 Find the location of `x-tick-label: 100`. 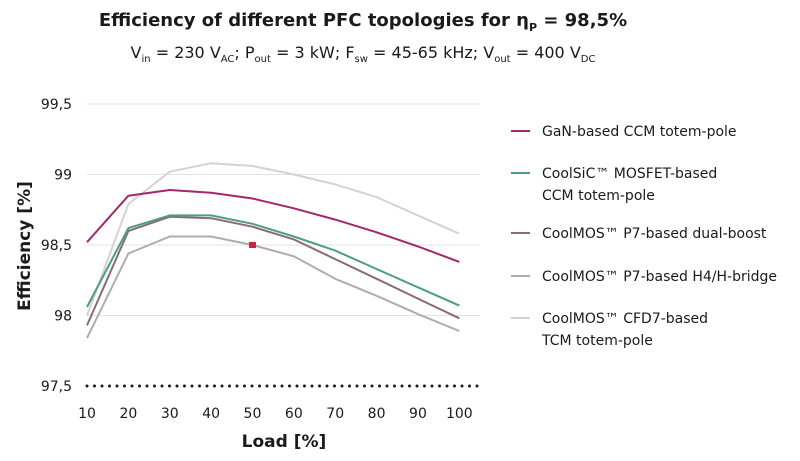

x-tick-label: 100 is located at coordinates (459, 414).